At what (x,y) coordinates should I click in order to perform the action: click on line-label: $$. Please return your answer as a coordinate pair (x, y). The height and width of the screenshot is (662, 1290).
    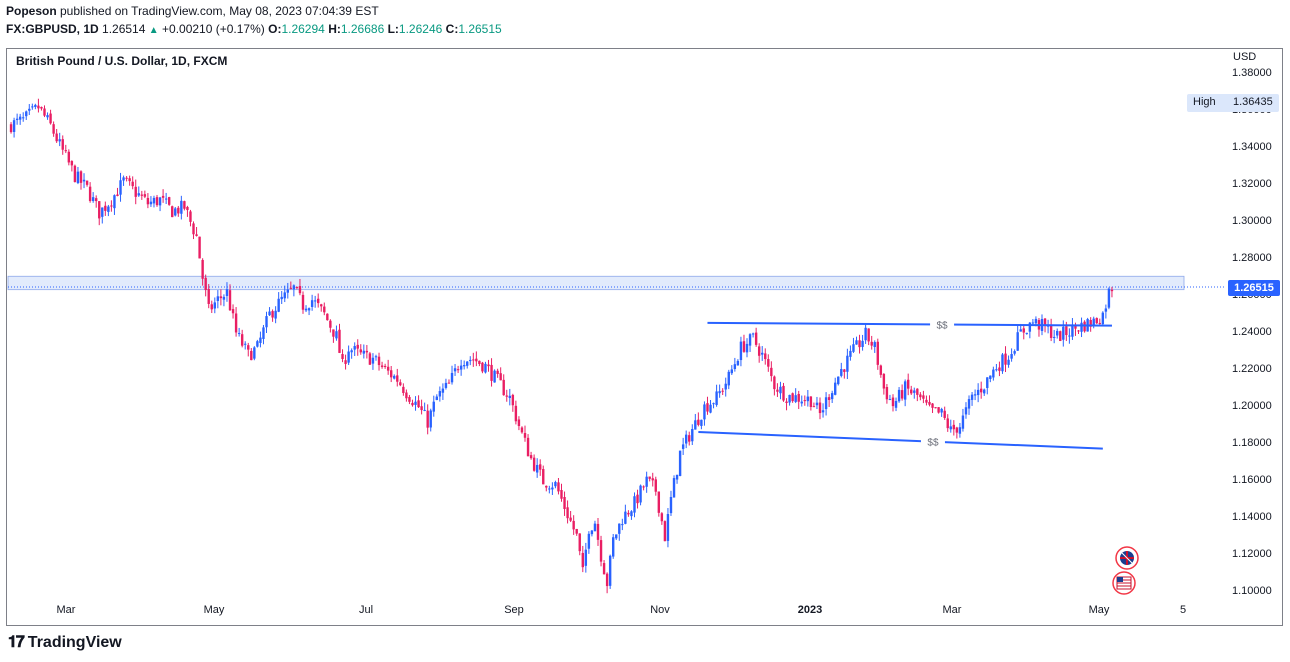
    Looking at the image, I should click on (943, 325).